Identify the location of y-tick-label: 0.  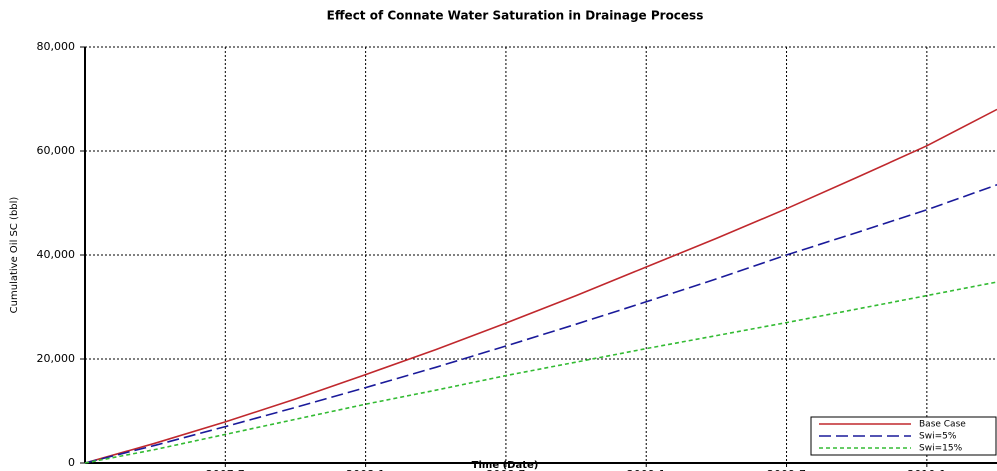
(71, 462).